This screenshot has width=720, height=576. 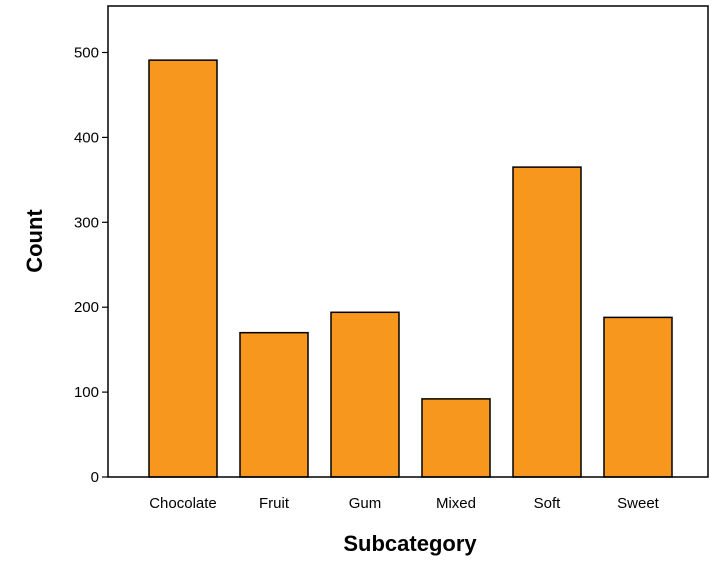 I want to click on bar-mixed, so click(x=456, y=438).